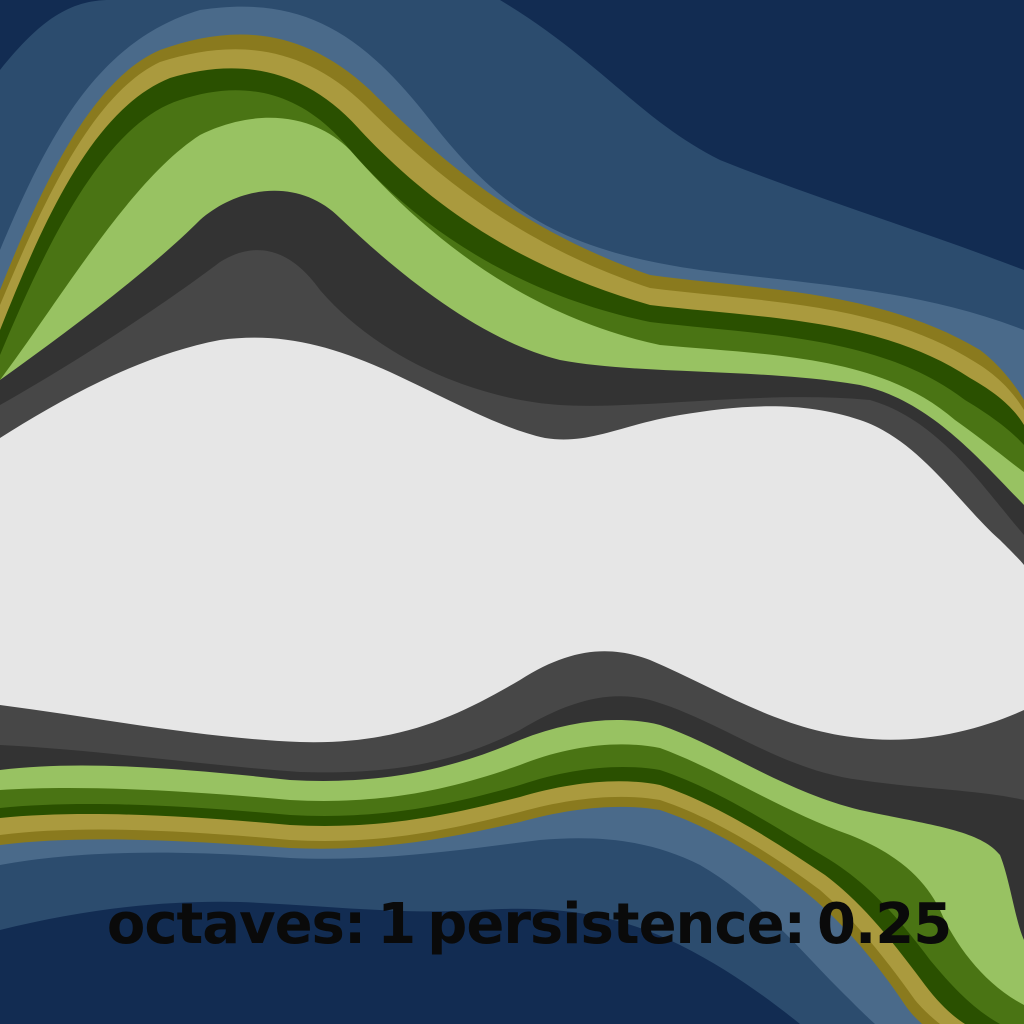 The width and height of the screenshot is (1024, 1024). What do you see at coordinates (616, 924) in the screenshot?
I see `persistence-label: persistence:` at bounding box center [616, 924].